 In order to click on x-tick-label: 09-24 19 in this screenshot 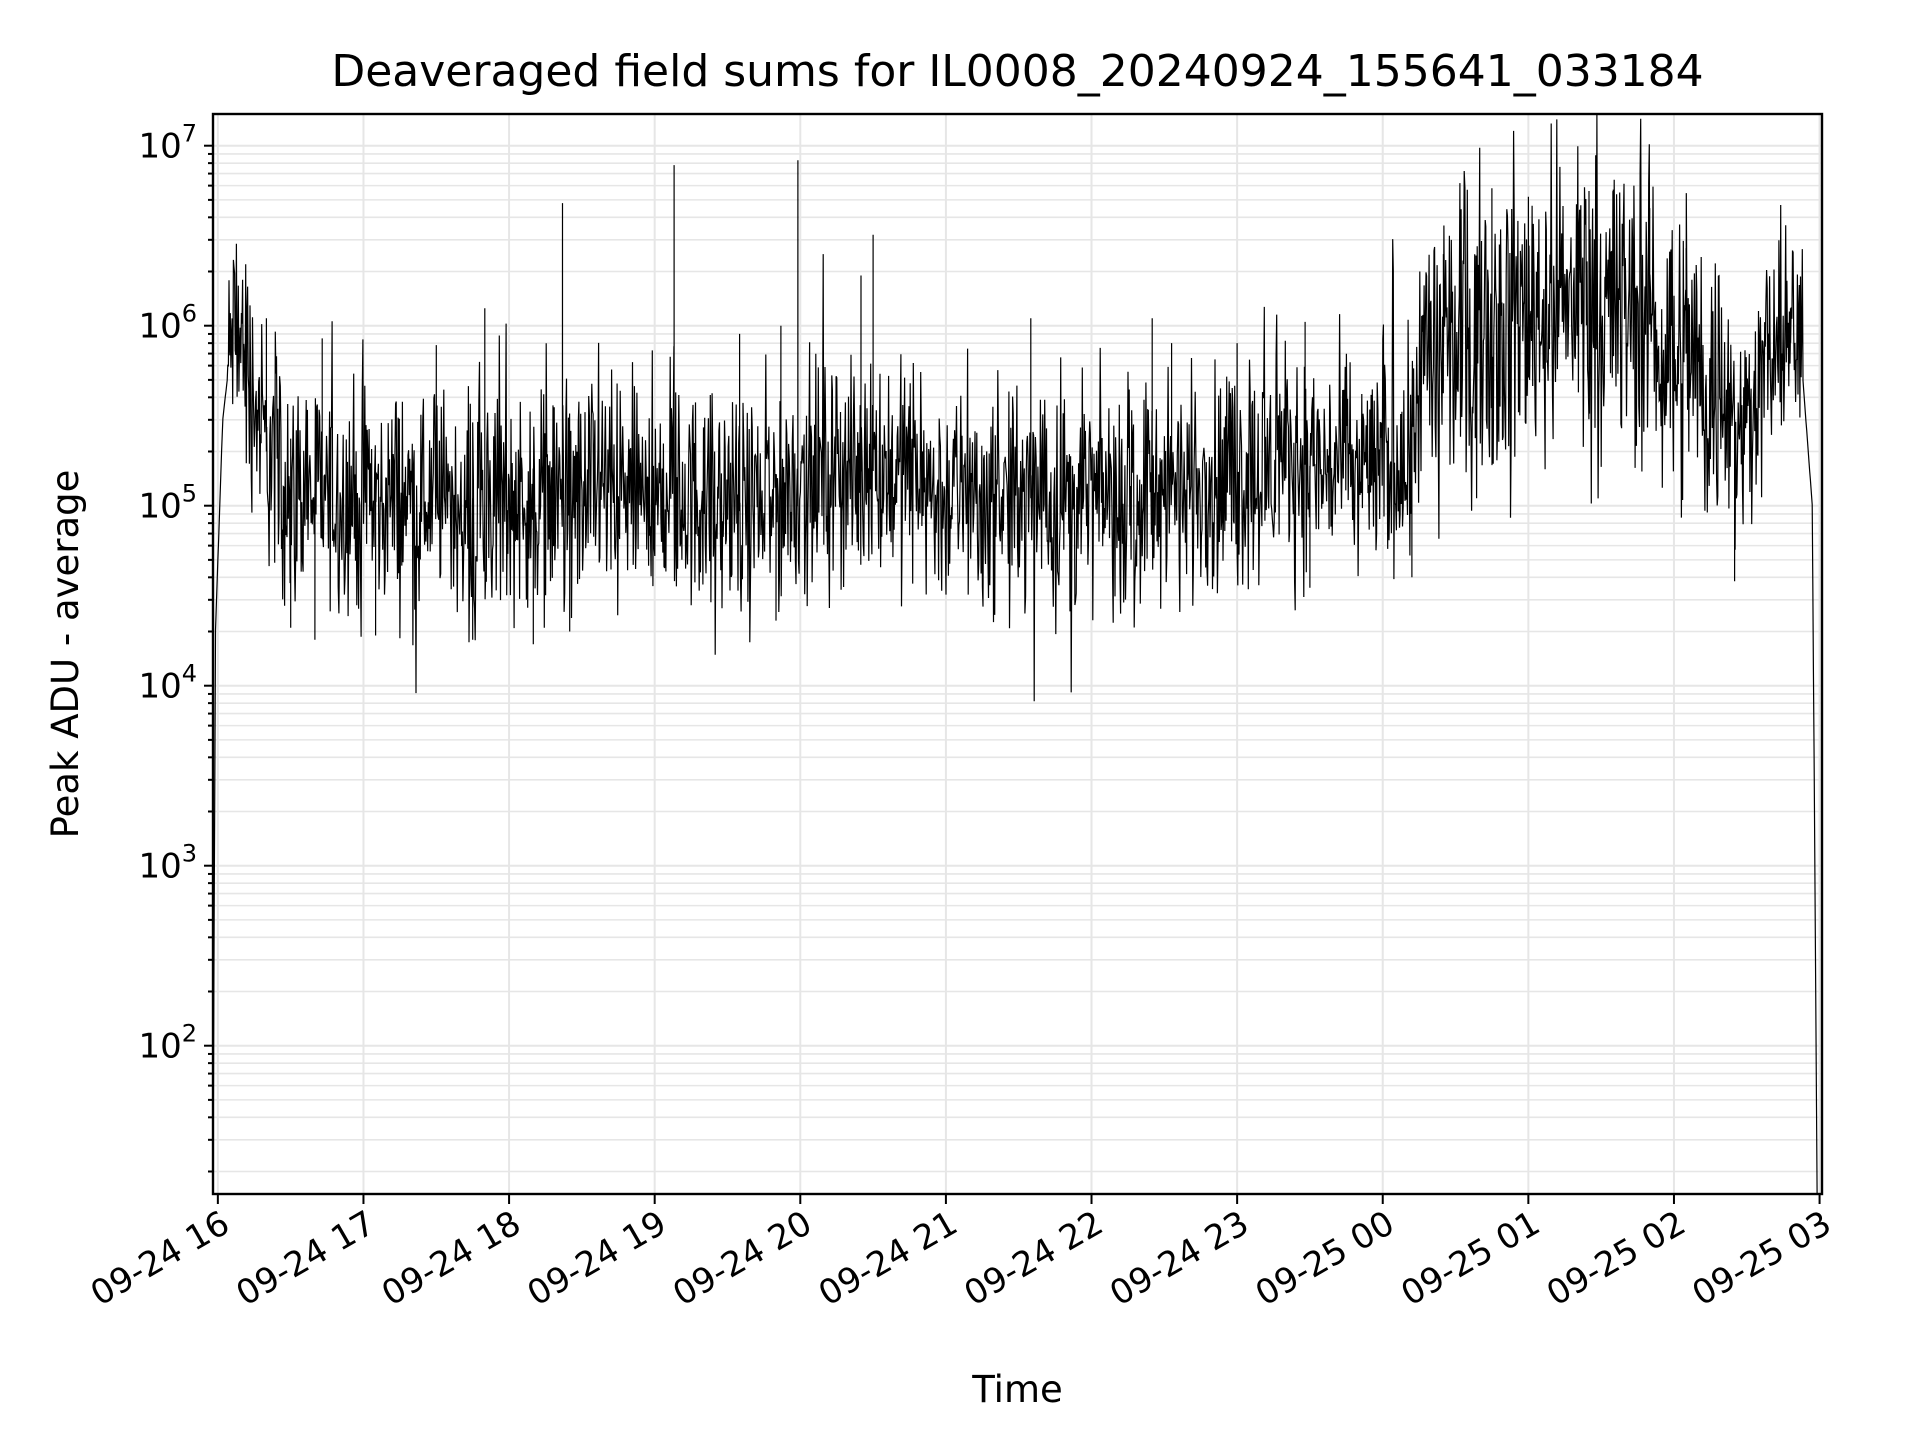, I will do `click(597, 1258)`.